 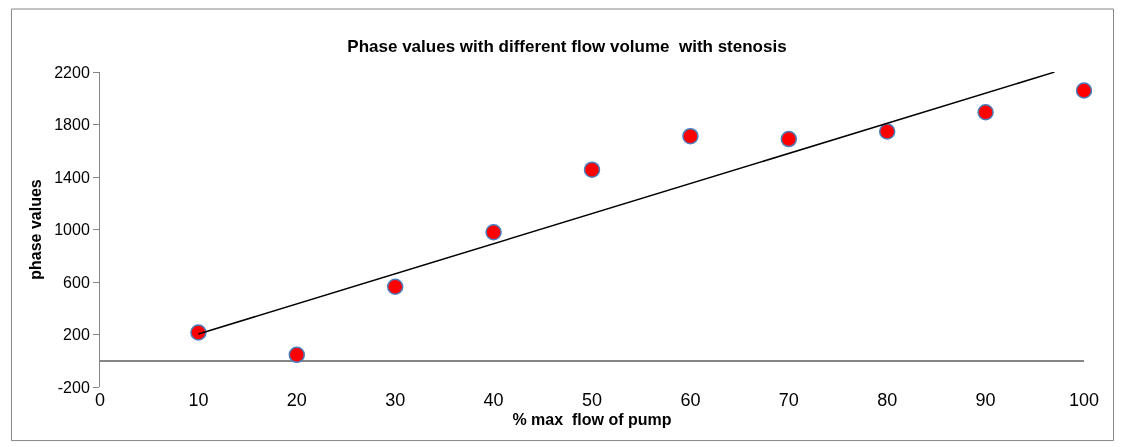 I want to click on y-axis-title: phase values, so click(x=36, y=229).